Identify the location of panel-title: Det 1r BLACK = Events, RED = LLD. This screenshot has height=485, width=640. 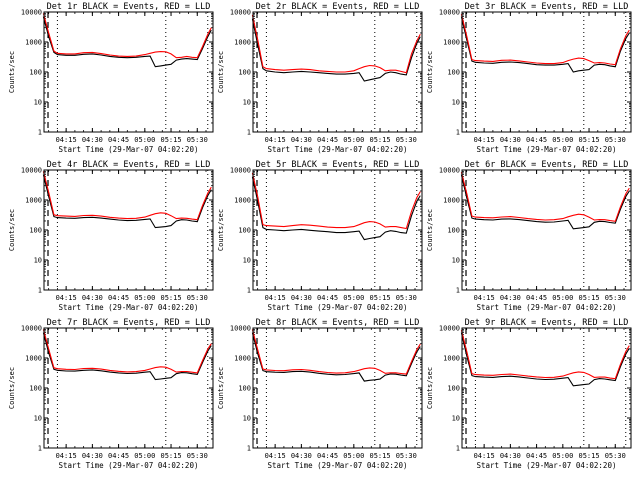
(129, 7).